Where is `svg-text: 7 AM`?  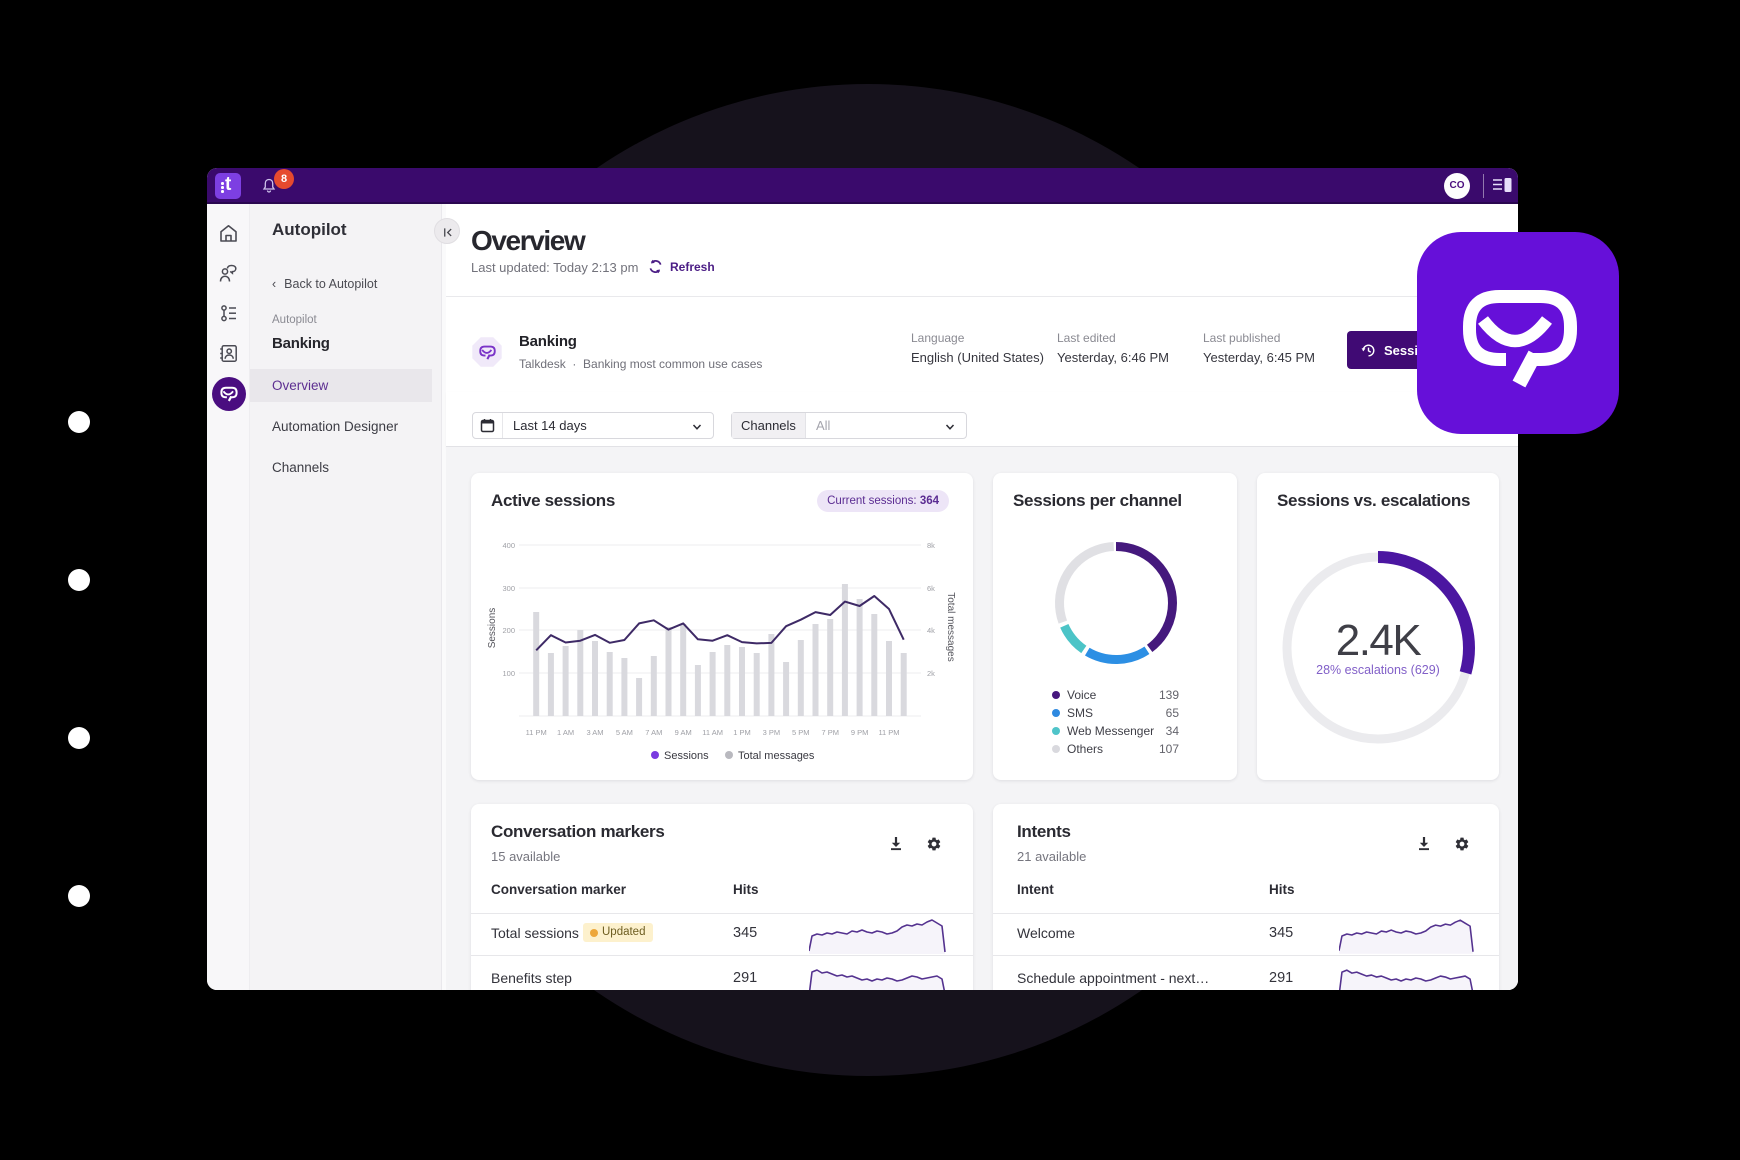
svg-text: 7 AM is located at coordinates (653, 732).